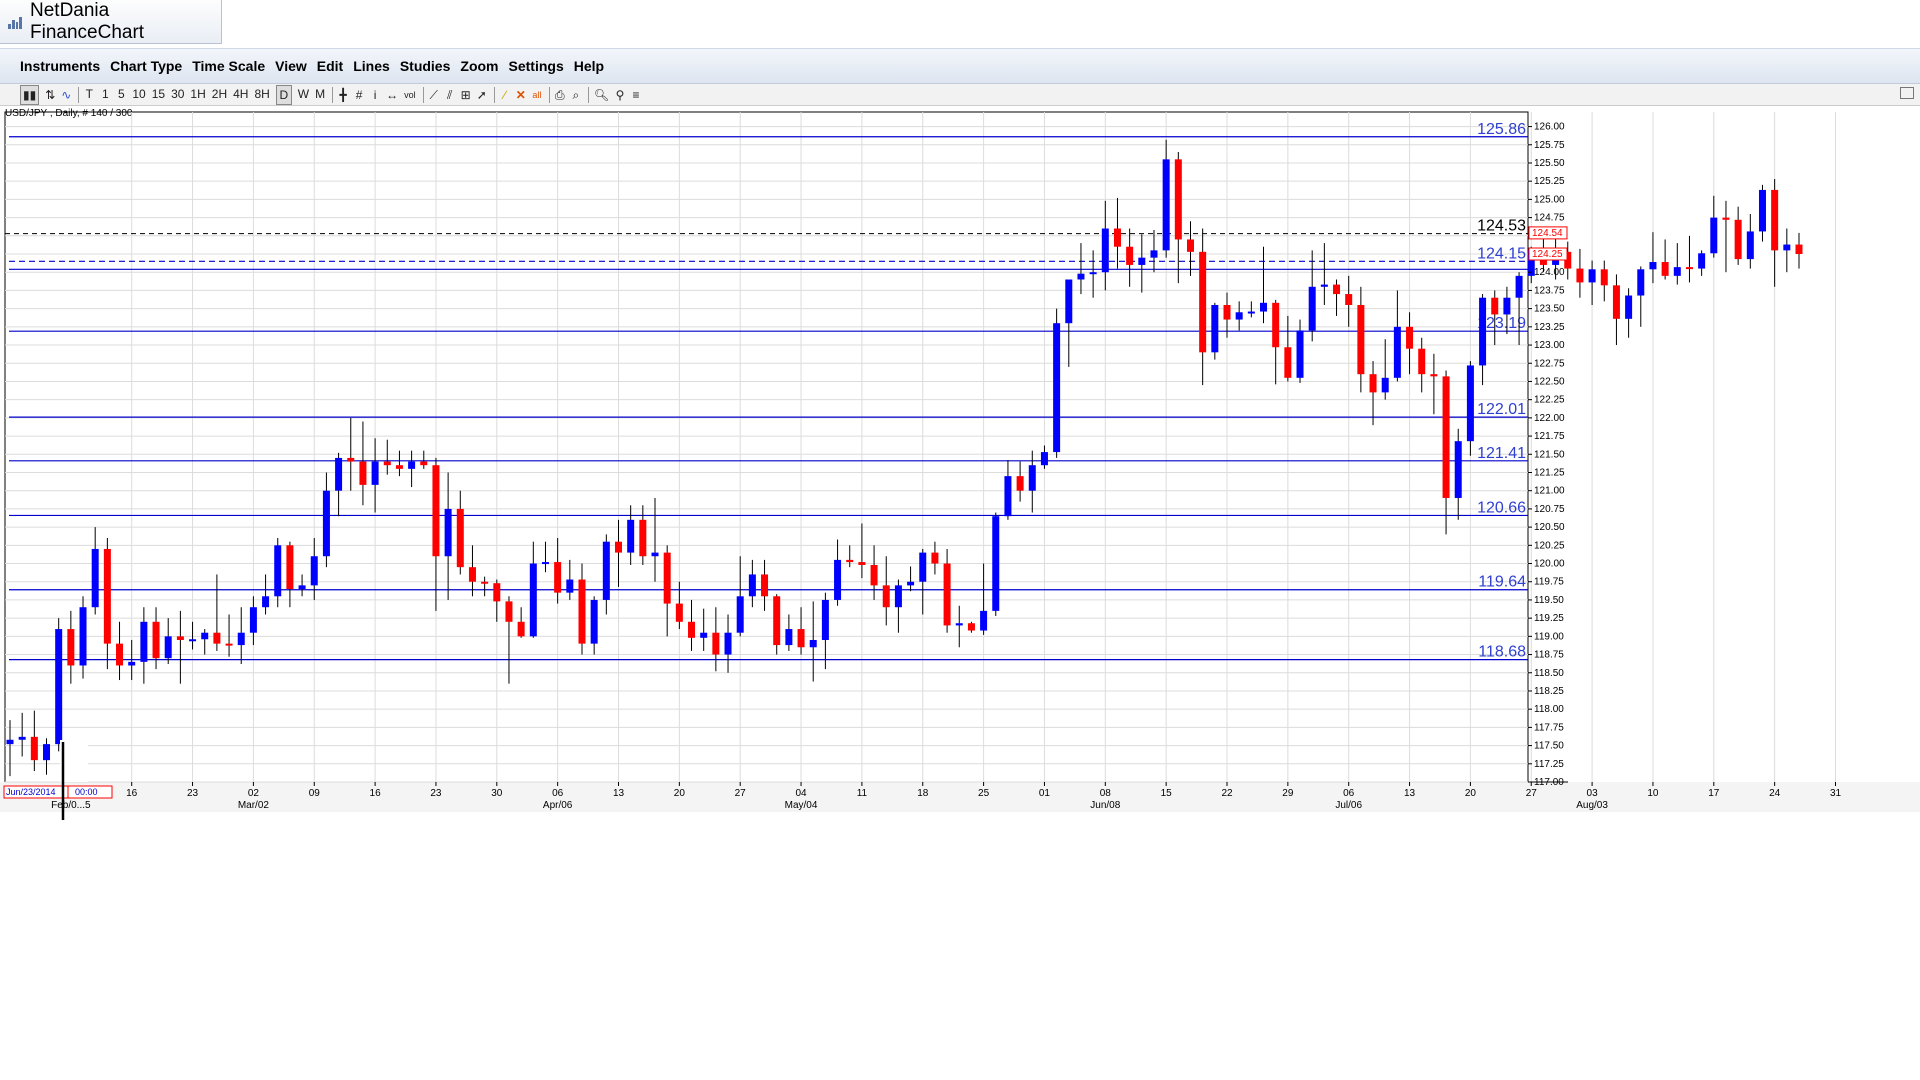 This screenshot has height=1080, width=1920. What do you see at coordinates (254, 793) in the screenshot?
I see `x-tick-label: 02` at bounding box center [254, 793].